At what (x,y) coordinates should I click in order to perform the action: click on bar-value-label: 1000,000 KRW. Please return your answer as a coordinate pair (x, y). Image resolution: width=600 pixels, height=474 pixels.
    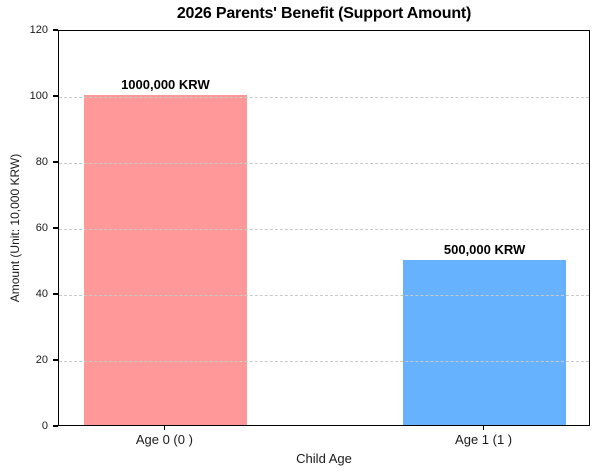
    Looking at the image, I should click on (165, 84).